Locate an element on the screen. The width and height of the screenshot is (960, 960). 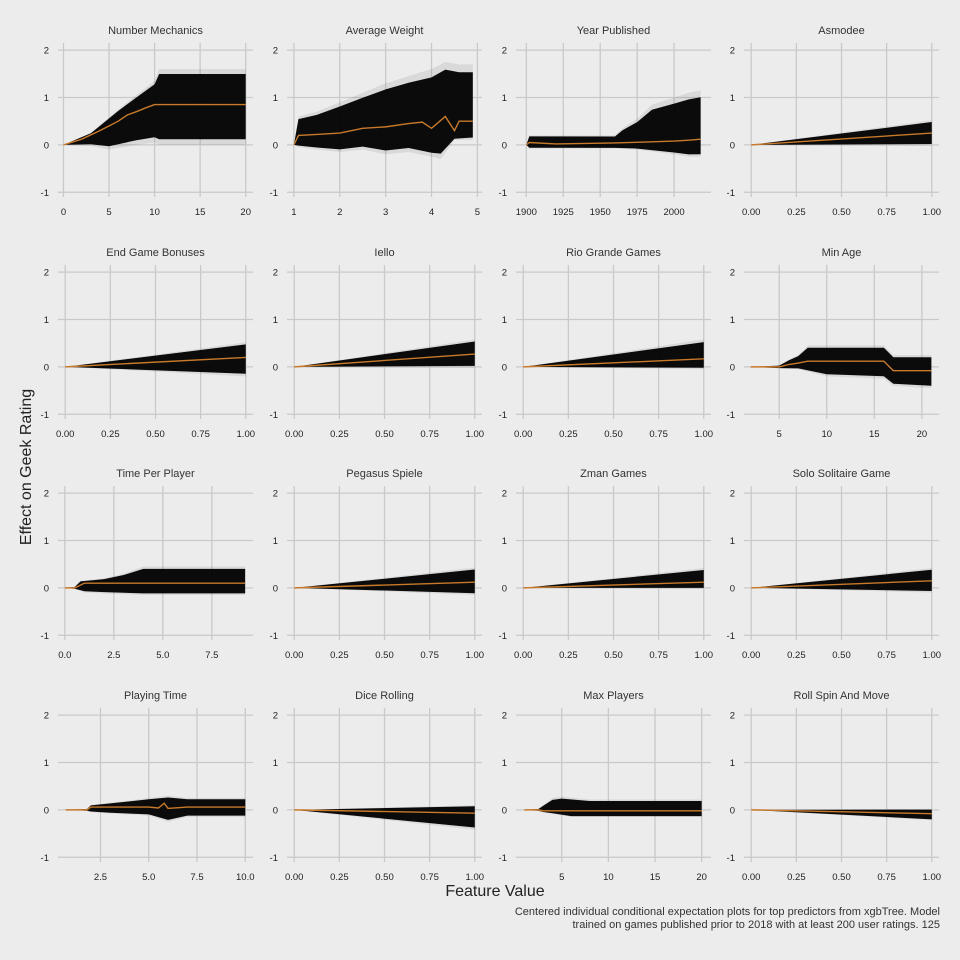
panel-title: Playing Time is located at coordinates (155, 696).